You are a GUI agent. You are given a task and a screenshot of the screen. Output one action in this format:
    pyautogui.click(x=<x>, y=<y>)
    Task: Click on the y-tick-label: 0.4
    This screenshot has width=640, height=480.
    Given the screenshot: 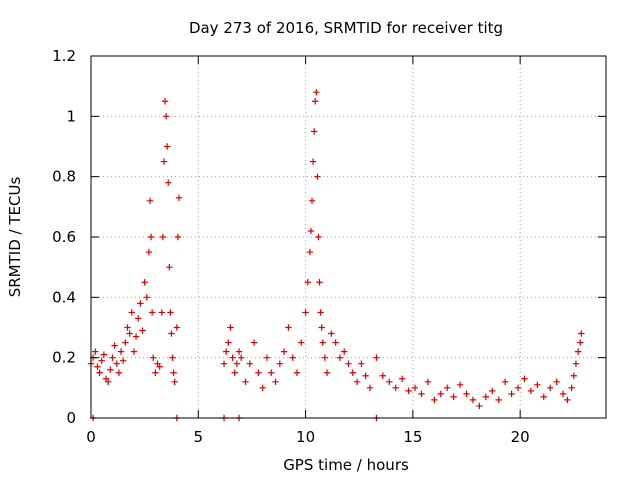 What is the action you would take?
    pyautogui.click(x=64, y=297)
    